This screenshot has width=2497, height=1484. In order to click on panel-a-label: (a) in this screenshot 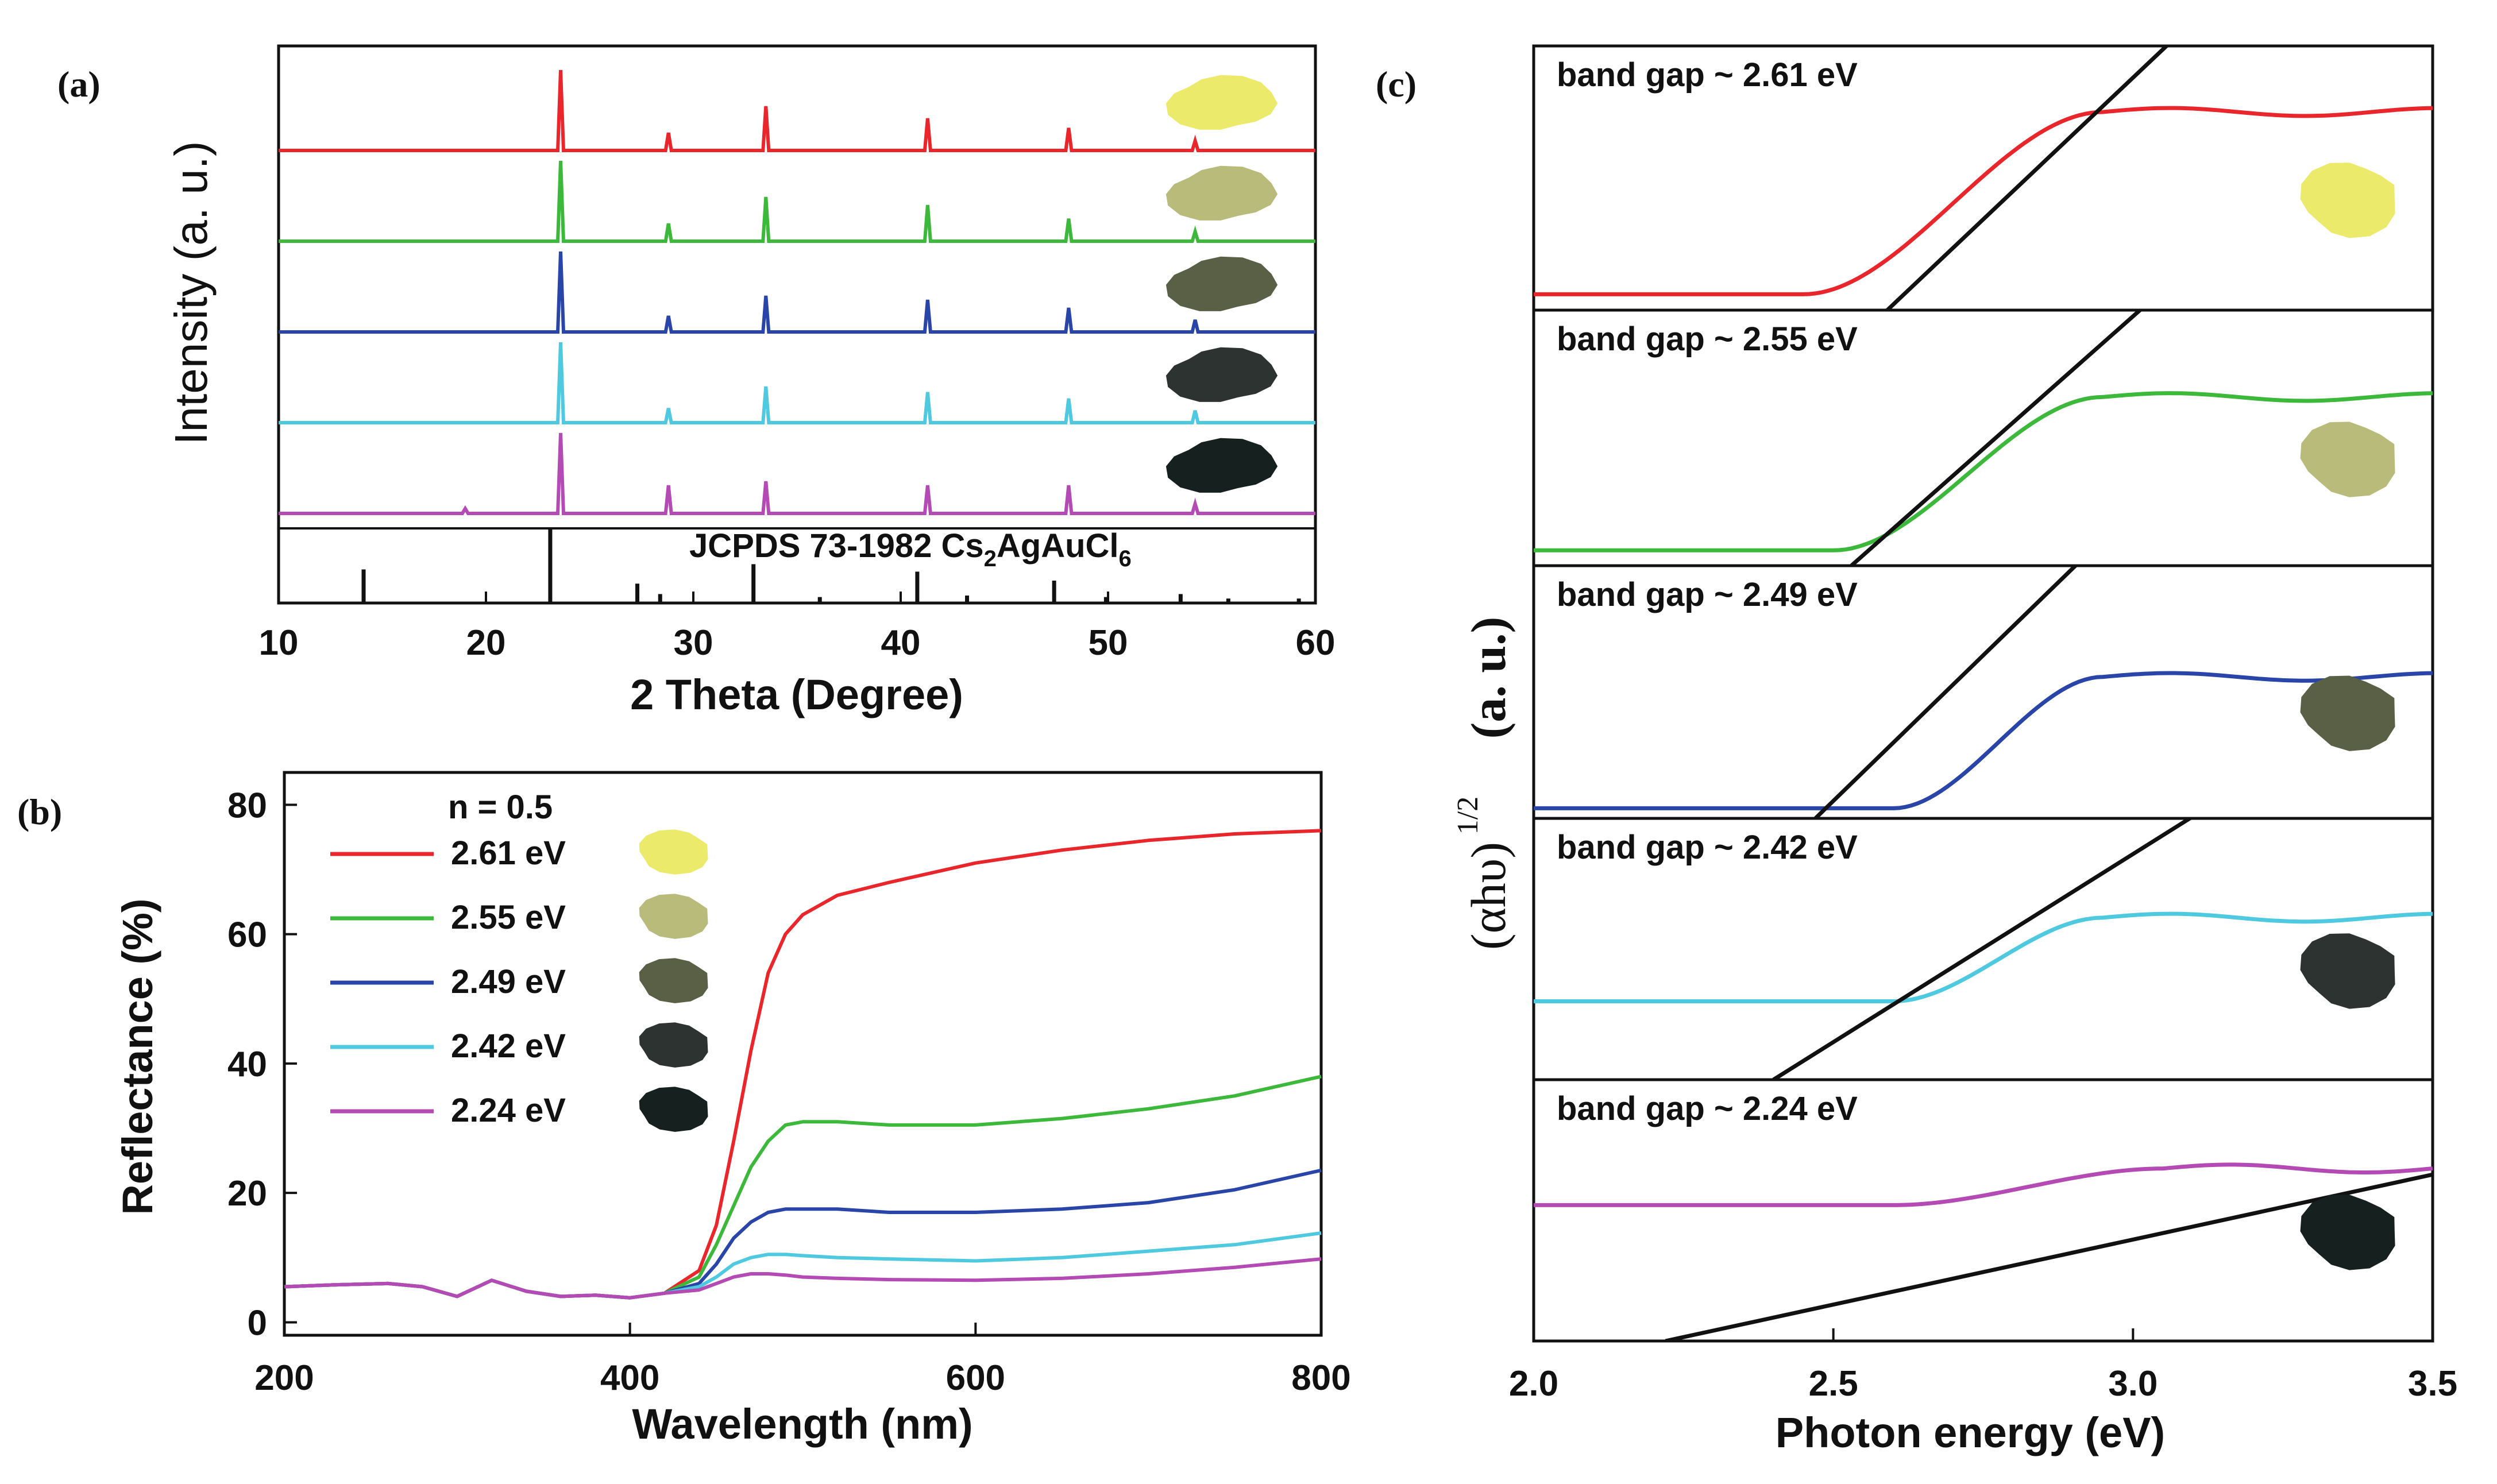, I will do `click(79, 84)`.